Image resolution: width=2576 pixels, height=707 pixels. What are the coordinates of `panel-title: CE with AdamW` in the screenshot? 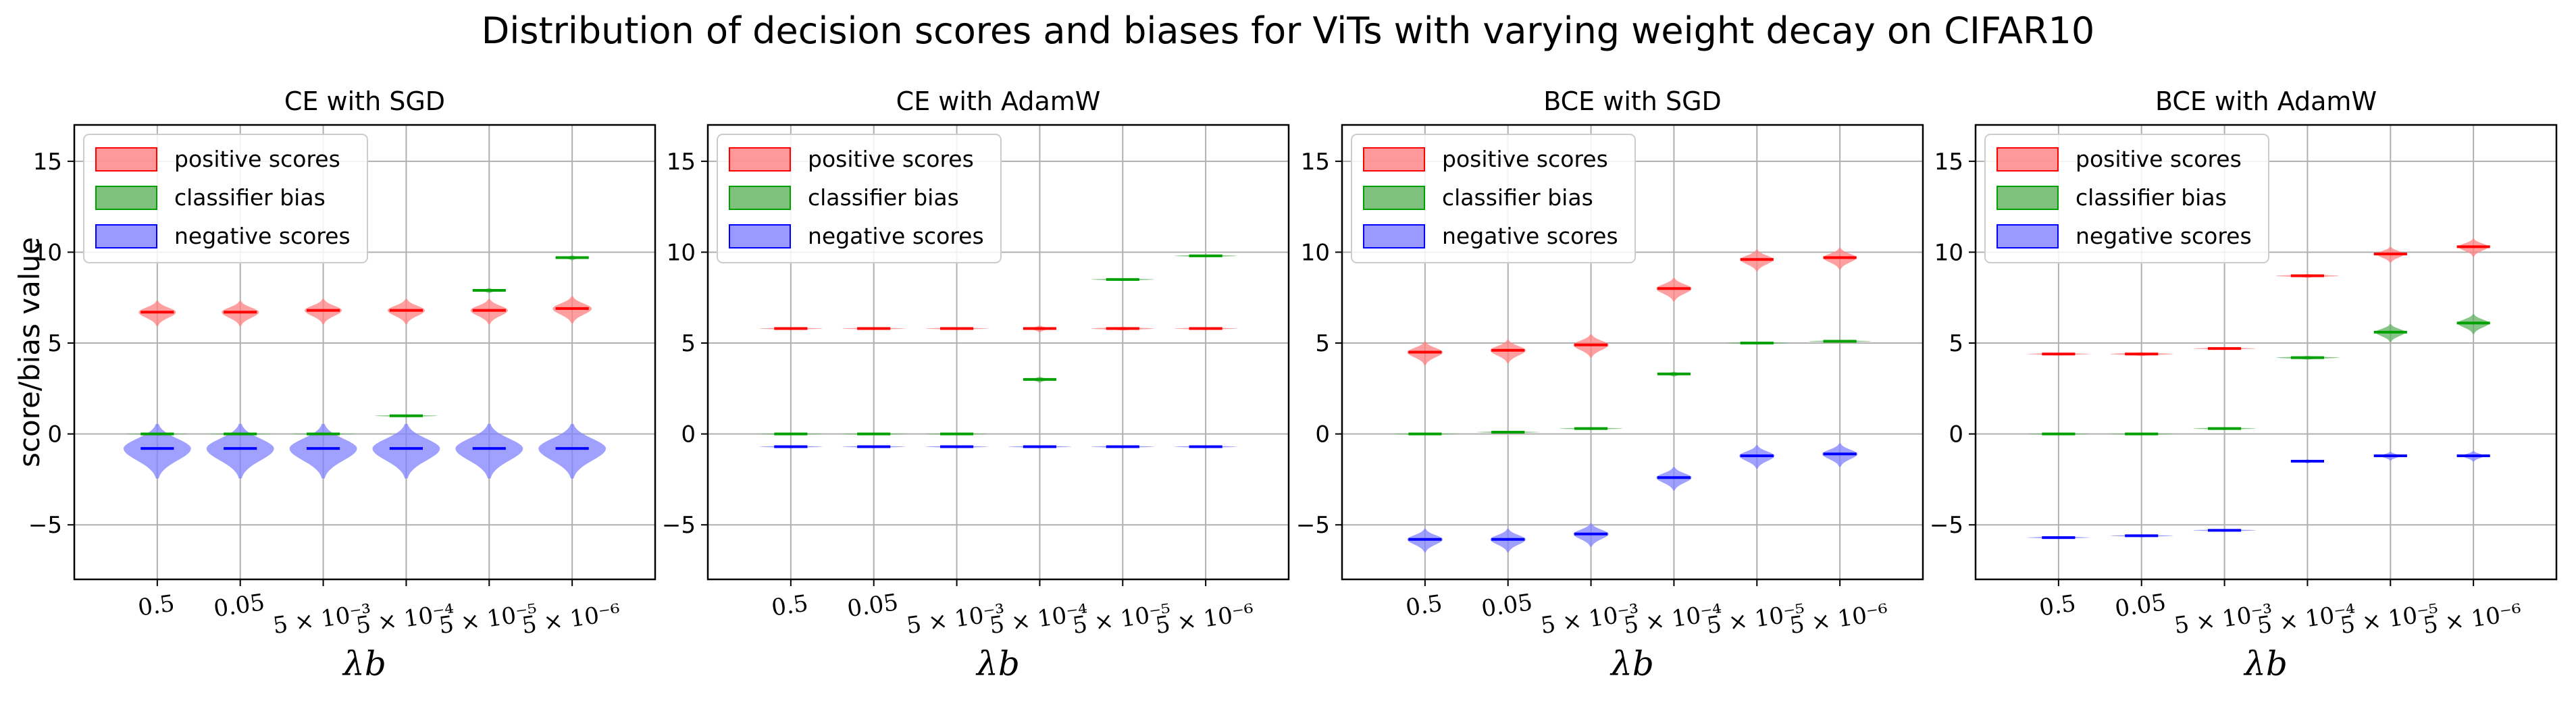 It's located at (998, 101).